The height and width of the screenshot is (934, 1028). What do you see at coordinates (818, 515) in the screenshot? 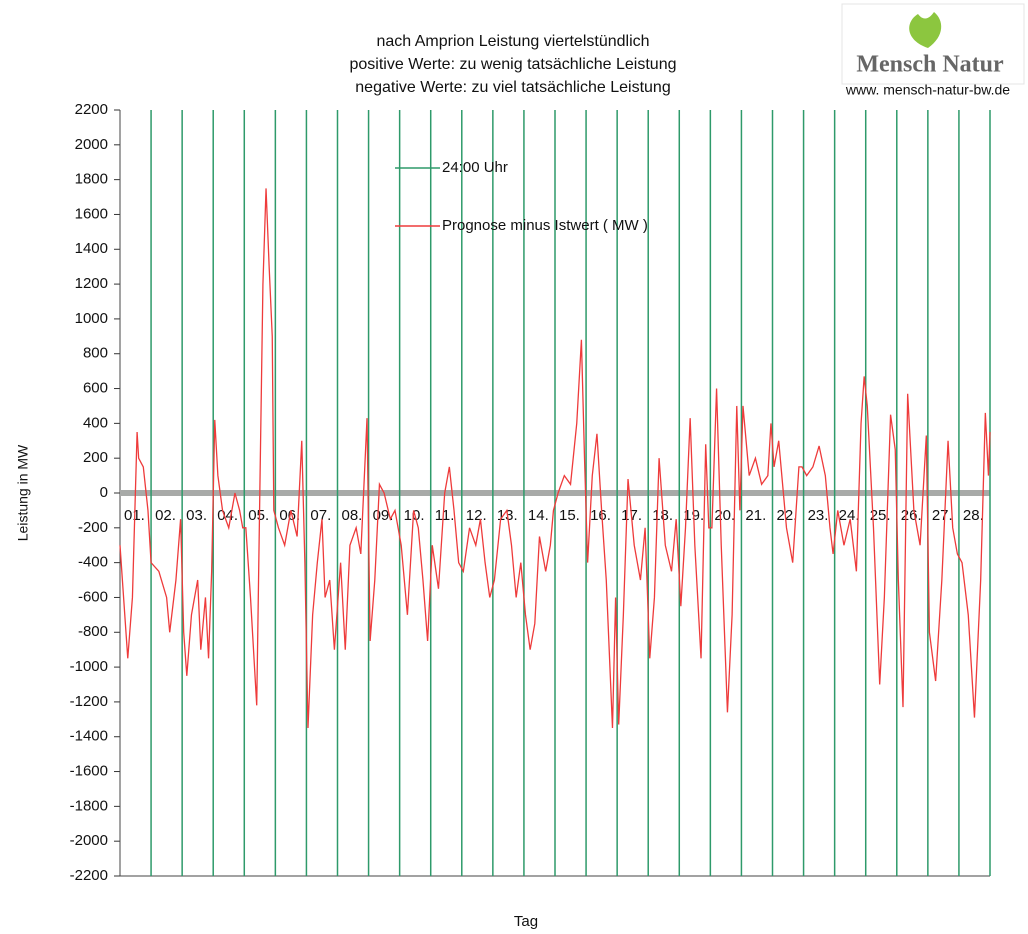
I see `day-label: 23.` at bounding box center [818, 515].